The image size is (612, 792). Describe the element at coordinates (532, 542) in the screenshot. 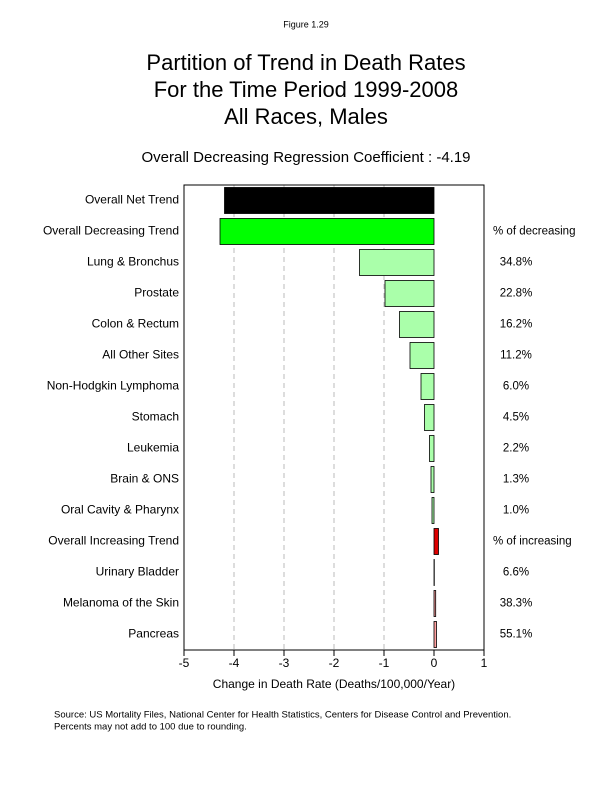

I see `share-label: % of increasing` at that location.